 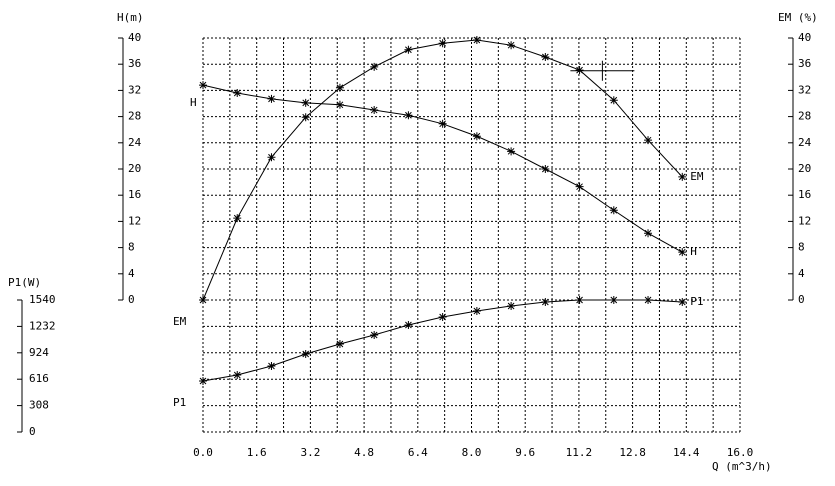 What do you see at coordinates (134, 37) in the screenshot?
I see `y-tick-label: 40` at bounding box center [134, 37].